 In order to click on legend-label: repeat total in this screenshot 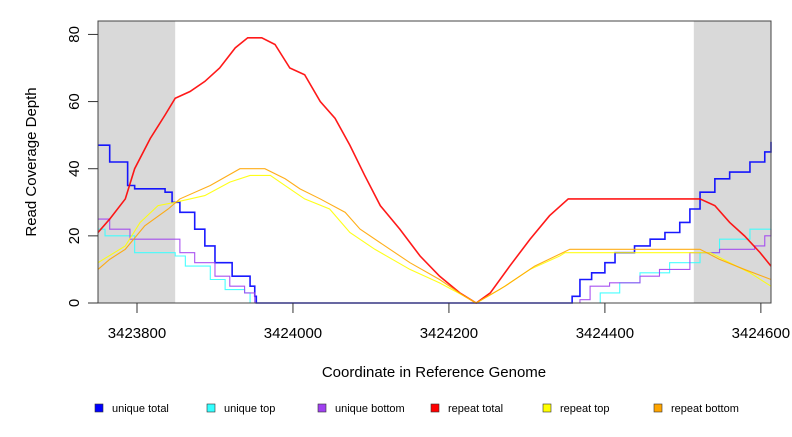, I will do `click(475, 409)`.